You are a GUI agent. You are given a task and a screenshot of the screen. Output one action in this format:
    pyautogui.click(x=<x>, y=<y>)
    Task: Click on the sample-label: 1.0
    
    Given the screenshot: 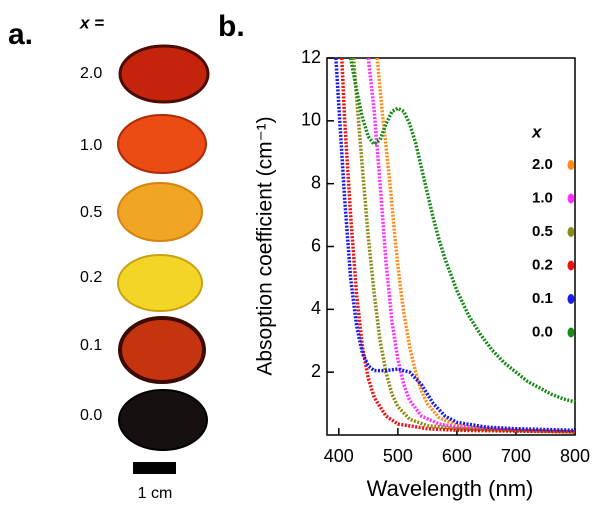 What is the action you would take?
    pyautogui.click(x=91, y=145)
    